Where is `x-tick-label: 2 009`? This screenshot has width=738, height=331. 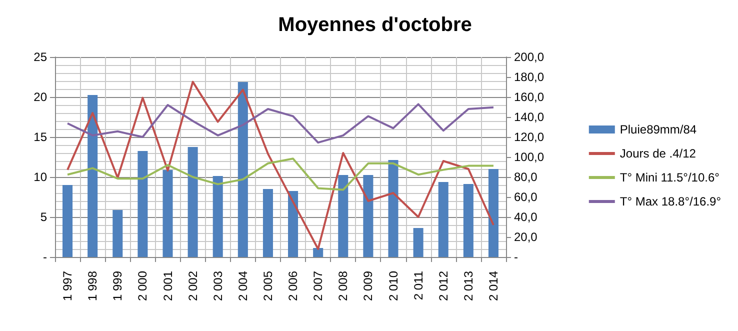 x-tick-label: 2 009 is located at coordinates (368, 286).